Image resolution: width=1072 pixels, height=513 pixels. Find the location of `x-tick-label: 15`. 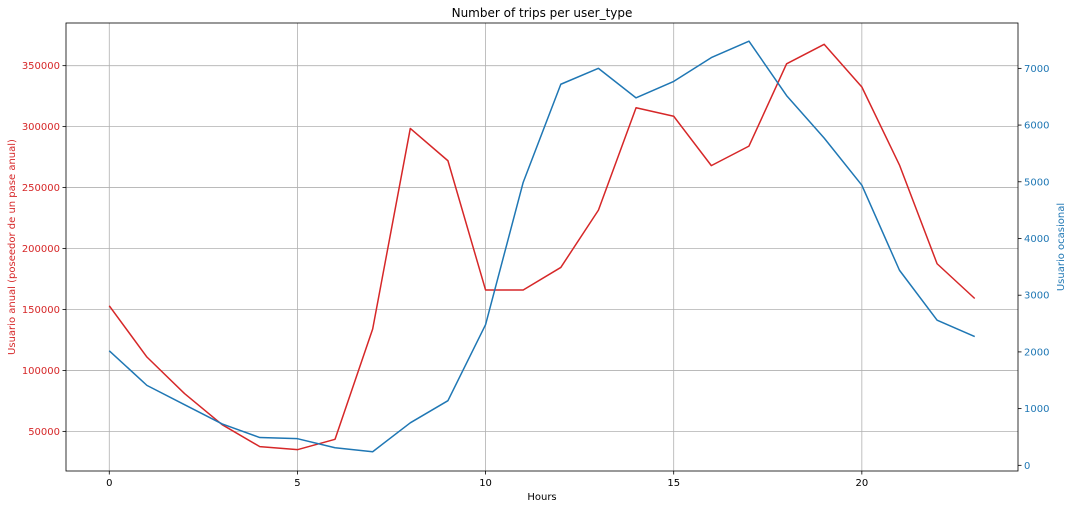

x-tick-label: 15 is located at coordinates (673, 483).